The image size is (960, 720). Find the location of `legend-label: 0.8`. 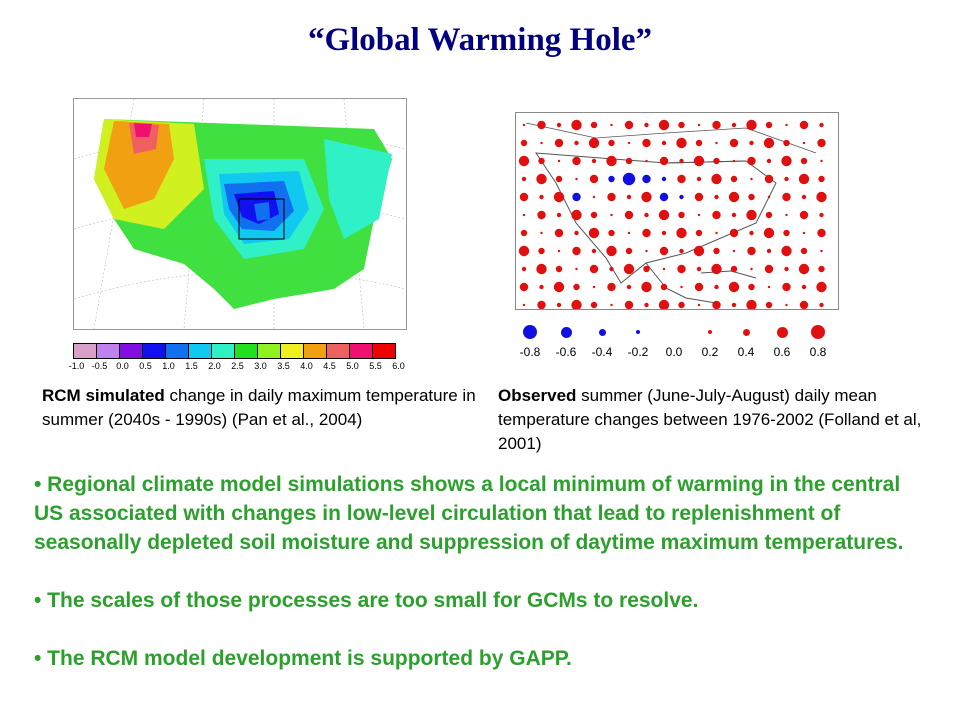

legend-label: 0.8 is located at coordinates (818, 352).